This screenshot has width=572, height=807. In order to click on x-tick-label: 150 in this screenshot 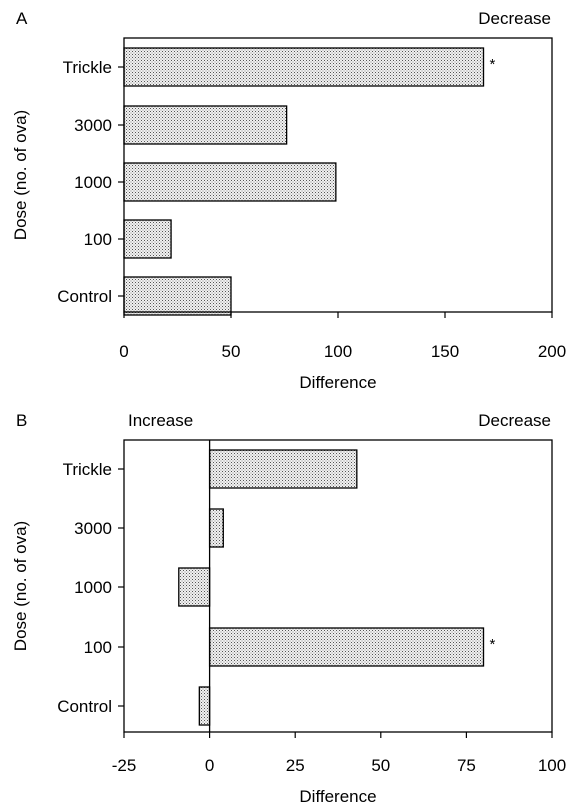, I will do `click(445, 351)`.